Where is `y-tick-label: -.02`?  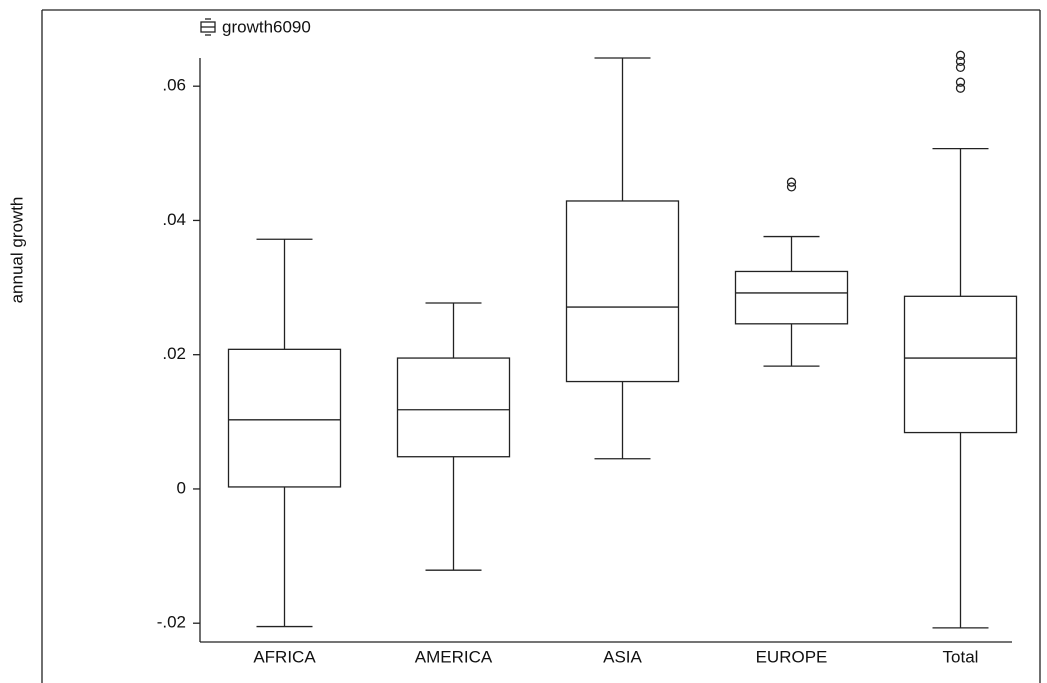 y-tick-label: -.02 is located at coordinates (171, 622).